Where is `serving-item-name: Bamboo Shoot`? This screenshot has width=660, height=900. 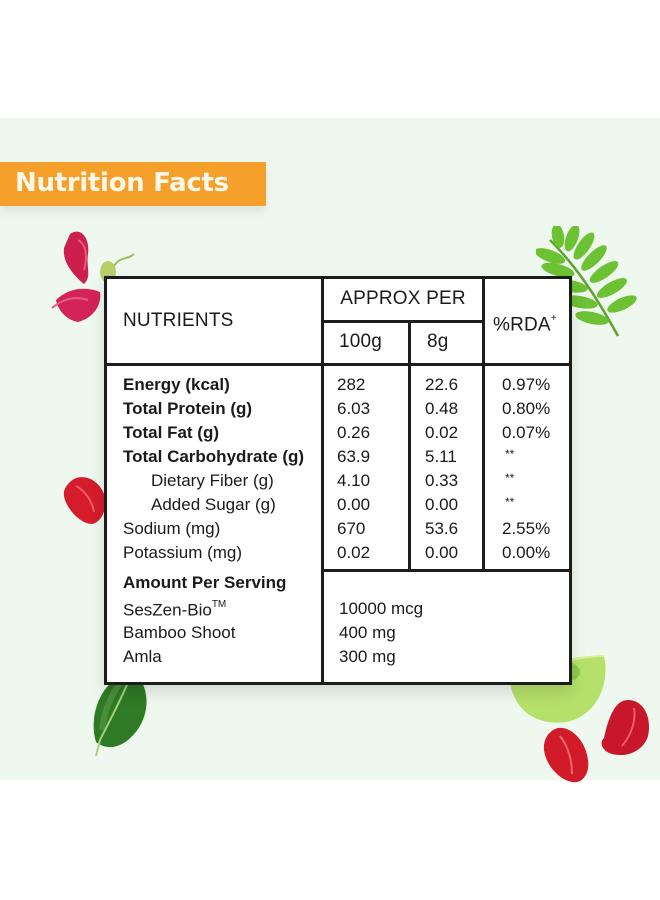
serving-item-name: Bamboo Shoot is located at coordinates (179, 632).